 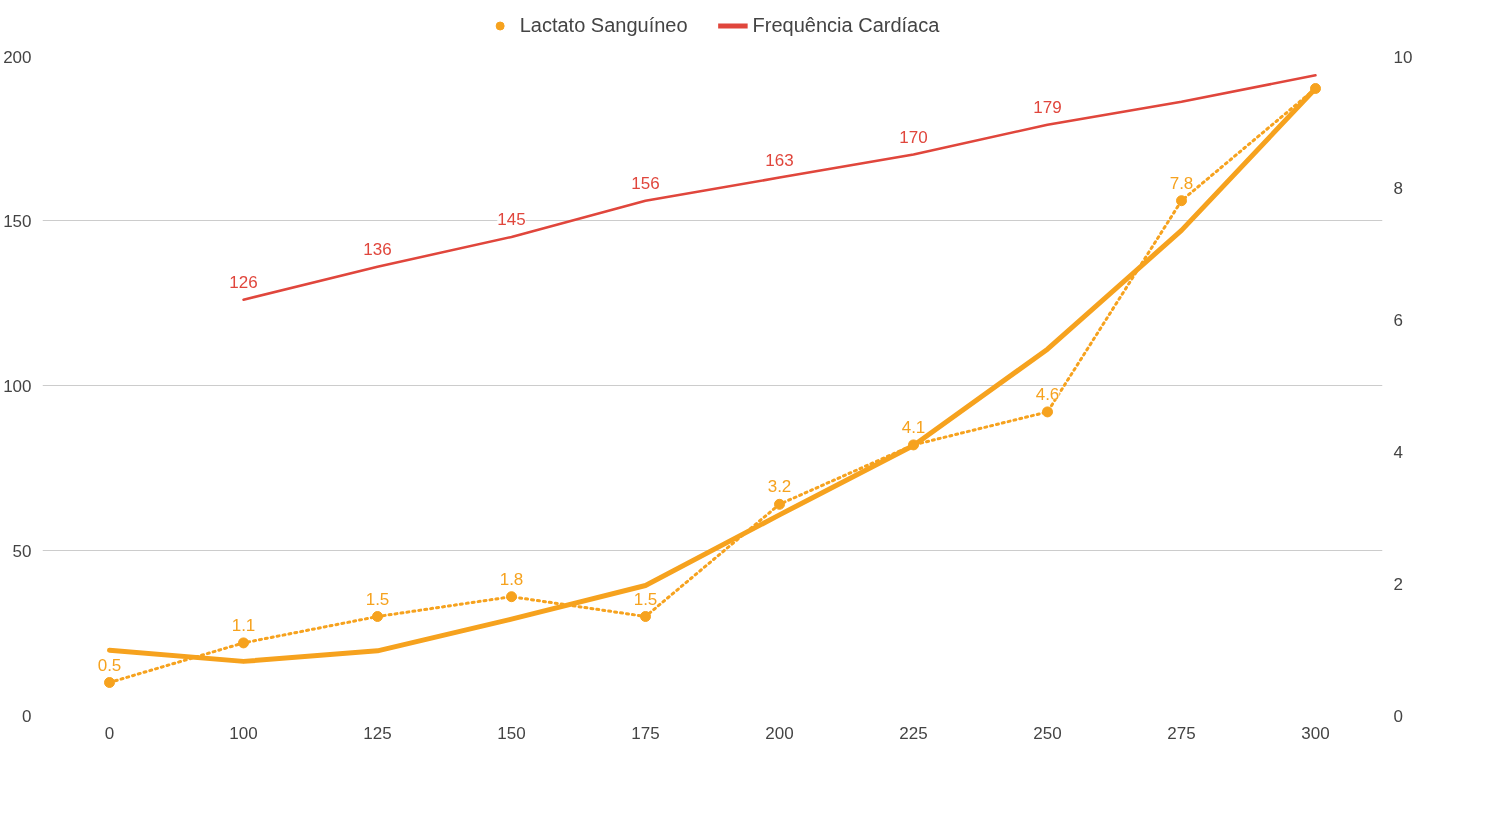 What do you see at coordinates (1047, 394) in the screenshot?
I see `data-label: 4.6` at bounding box center [1047, 394].